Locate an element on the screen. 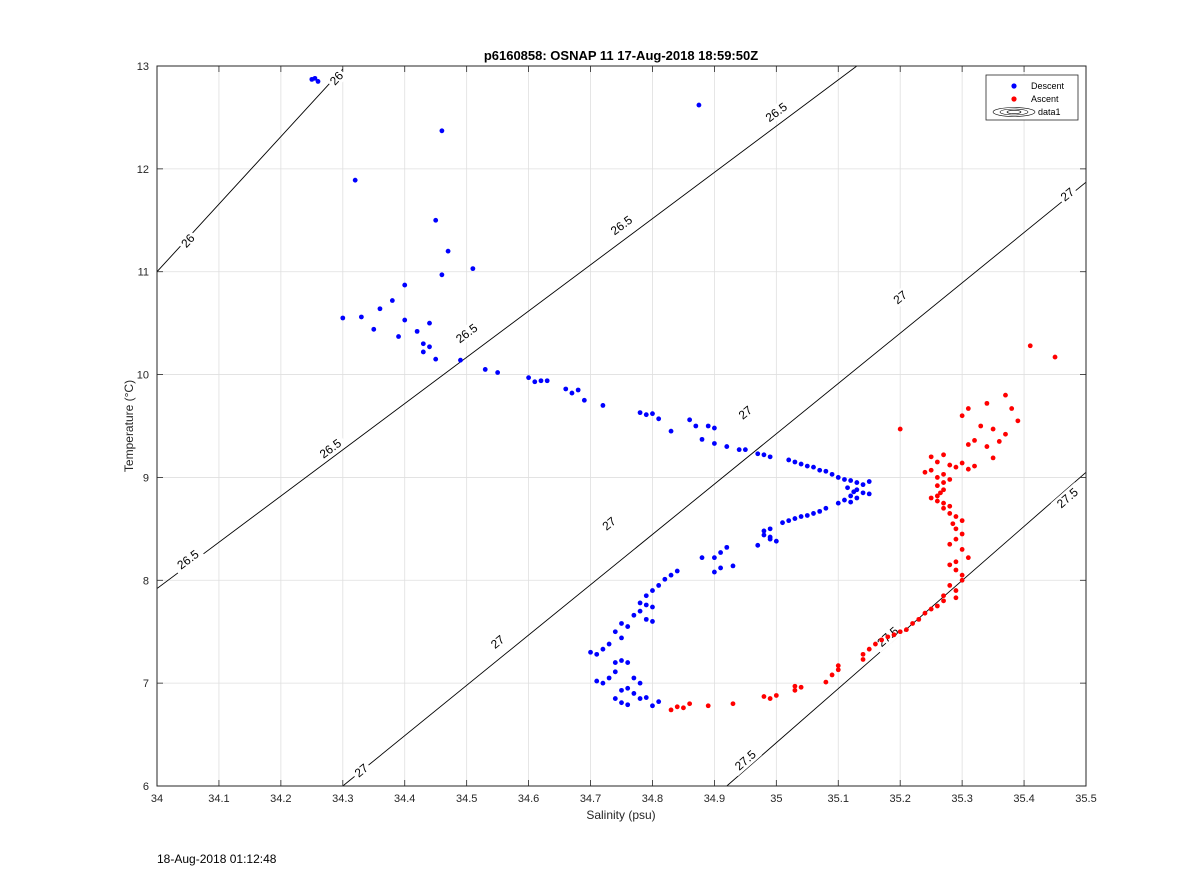 This screenshot has height=885, width=1200. x-tick-label: 35 is located at coordinates (776, 799).